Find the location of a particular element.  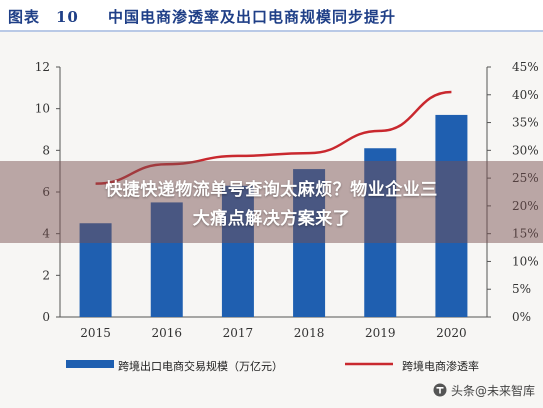

right-tick-label: 20% is located at coordinates (525, 206).